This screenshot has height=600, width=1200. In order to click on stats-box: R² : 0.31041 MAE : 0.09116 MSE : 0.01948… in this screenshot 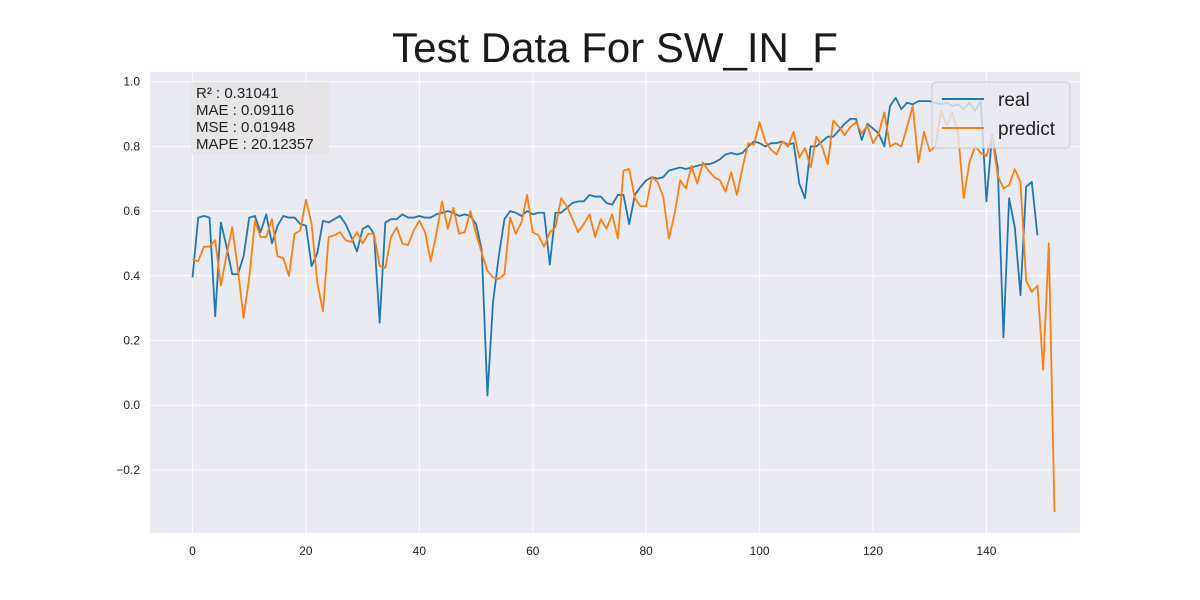, I will do `click(260, 118)`.